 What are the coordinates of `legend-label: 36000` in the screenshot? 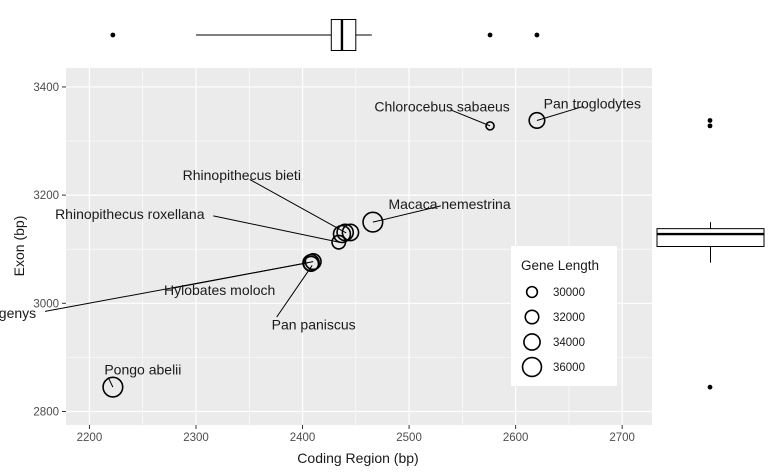 It's located at (569, 368).